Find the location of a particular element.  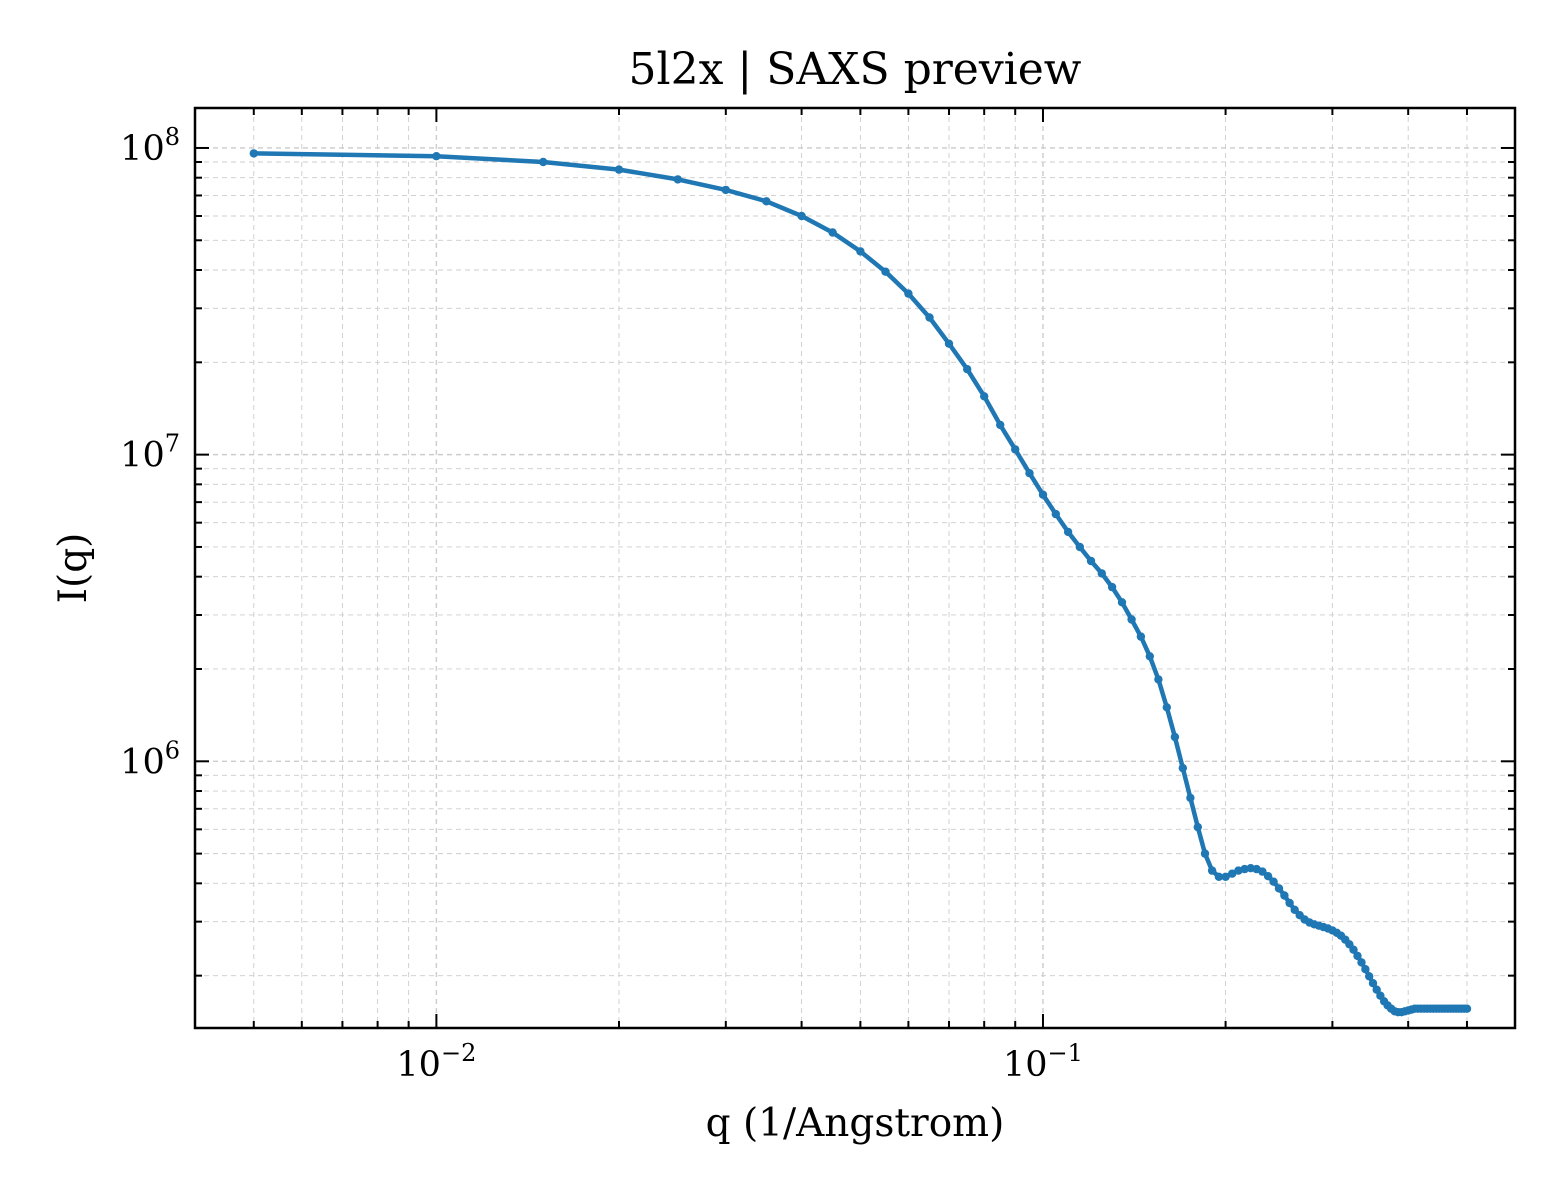

x-tick-label: 10⁻² is located at coordinates (436, 1062).